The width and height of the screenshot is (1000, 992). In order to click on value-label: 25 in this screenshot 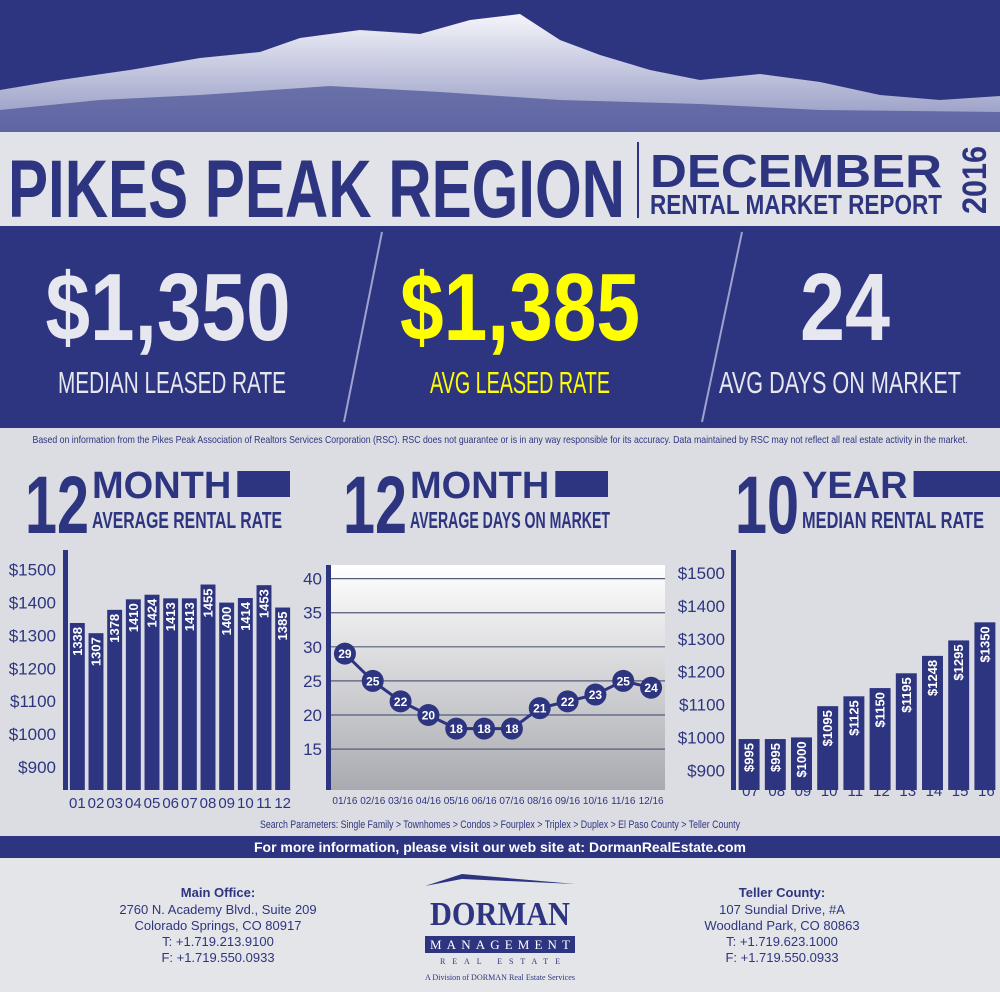, I will do `click(624, 681)`.